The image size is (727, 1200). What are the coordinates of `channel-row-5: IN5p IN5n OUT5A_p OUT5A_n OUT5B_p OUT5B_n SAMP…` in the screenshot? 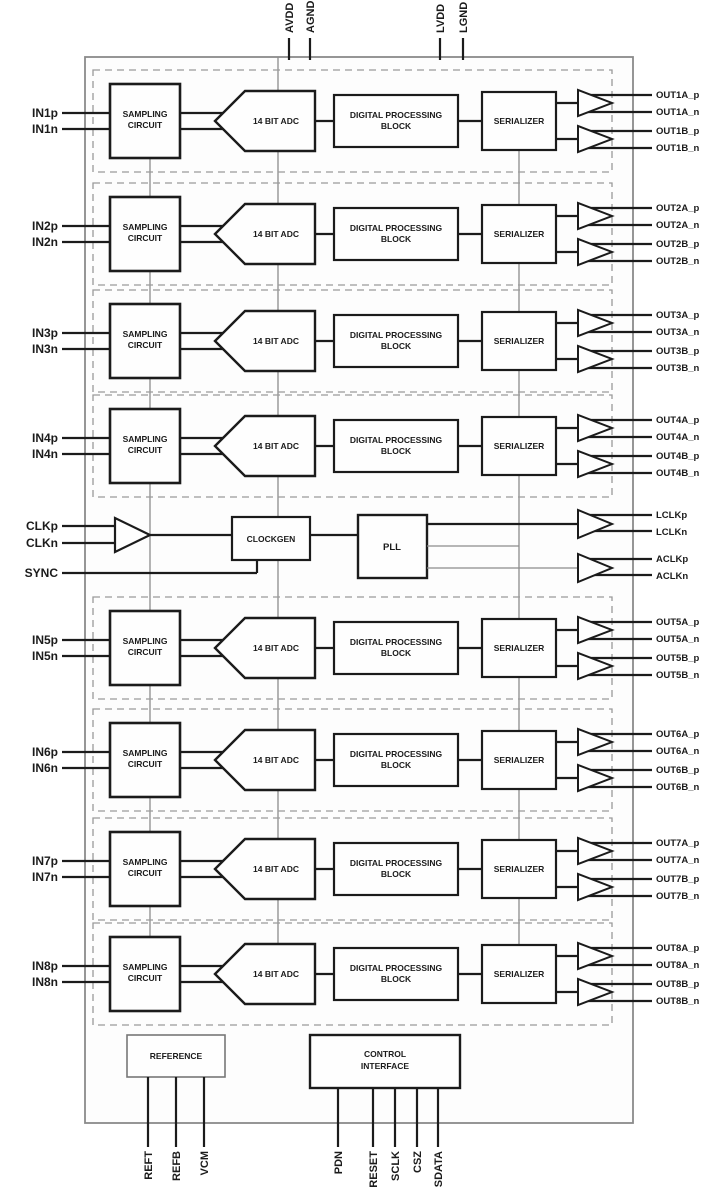 It's located at (365, 648).